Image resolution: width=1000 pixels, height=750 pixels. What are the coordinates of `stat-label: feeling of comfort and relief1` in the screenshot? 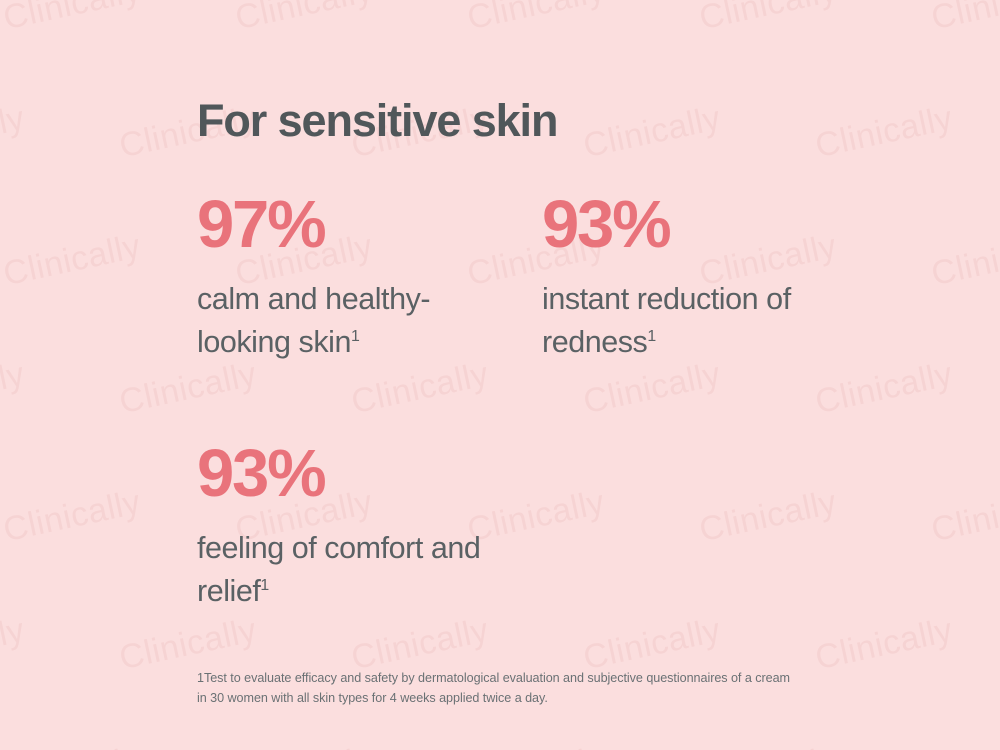 It's located at (357, 560).